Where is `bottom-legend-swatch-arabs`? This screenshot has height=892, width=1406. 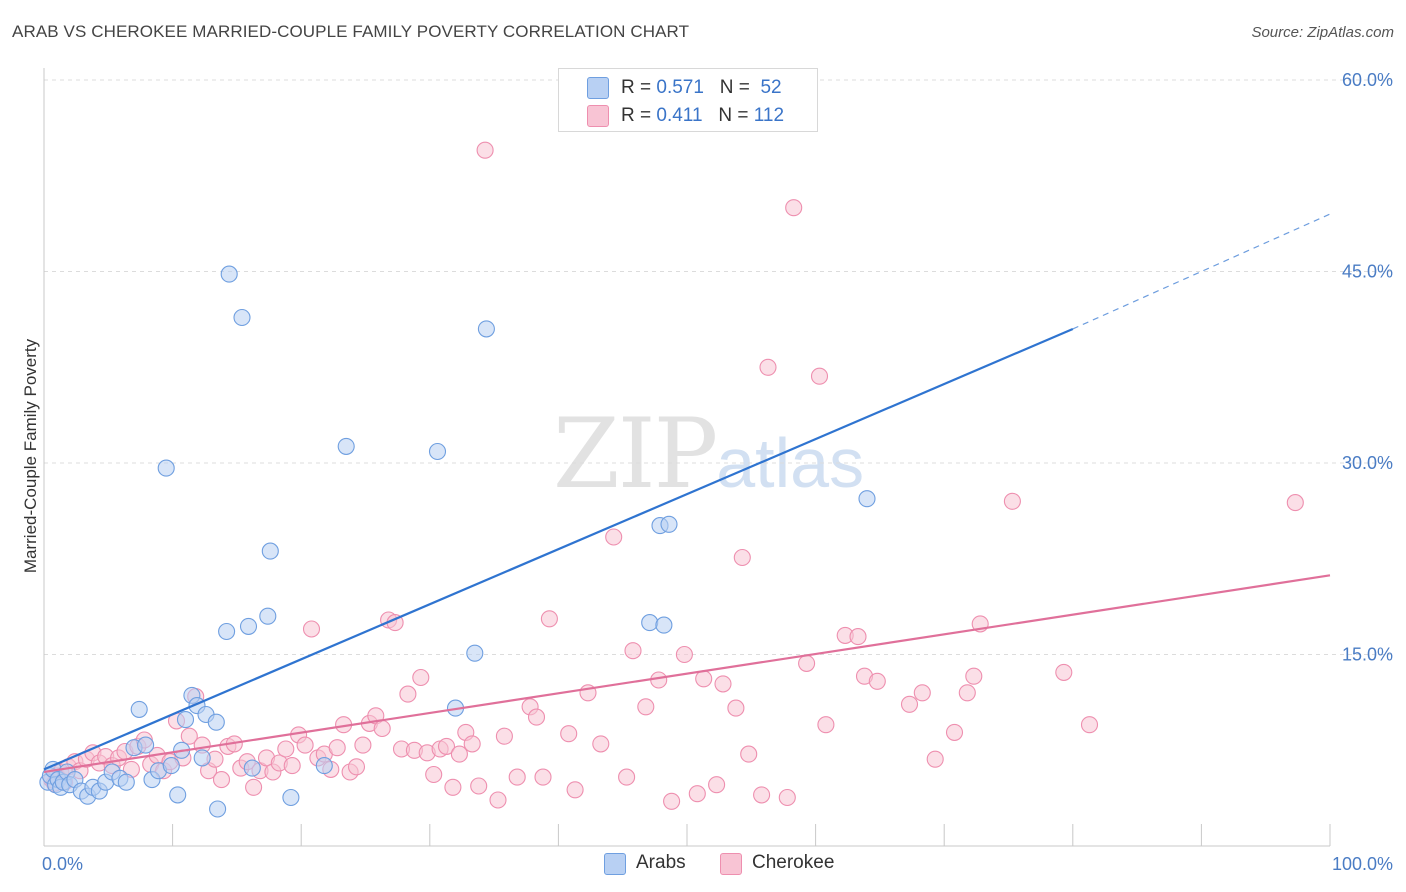 bottom-legend-swatch-arabs is located at coordinates (615, 864).